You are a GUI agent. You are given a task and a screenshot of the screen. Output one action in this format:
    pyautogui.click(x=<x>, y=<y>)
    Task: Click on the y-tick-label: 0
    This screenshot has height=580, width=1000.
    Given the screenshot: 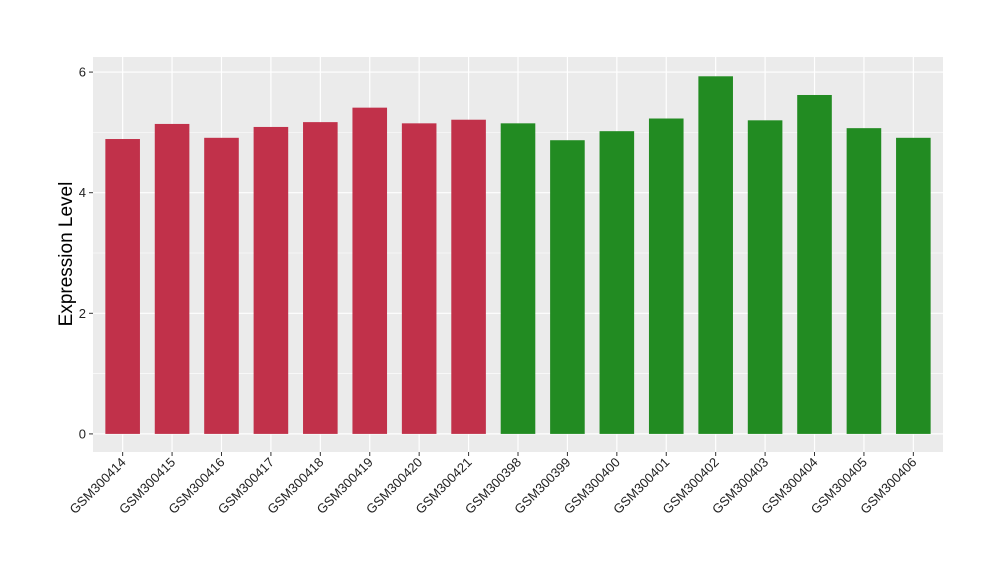 What is the action you would take?
    pyautogui.click(x=82, y=433)
    